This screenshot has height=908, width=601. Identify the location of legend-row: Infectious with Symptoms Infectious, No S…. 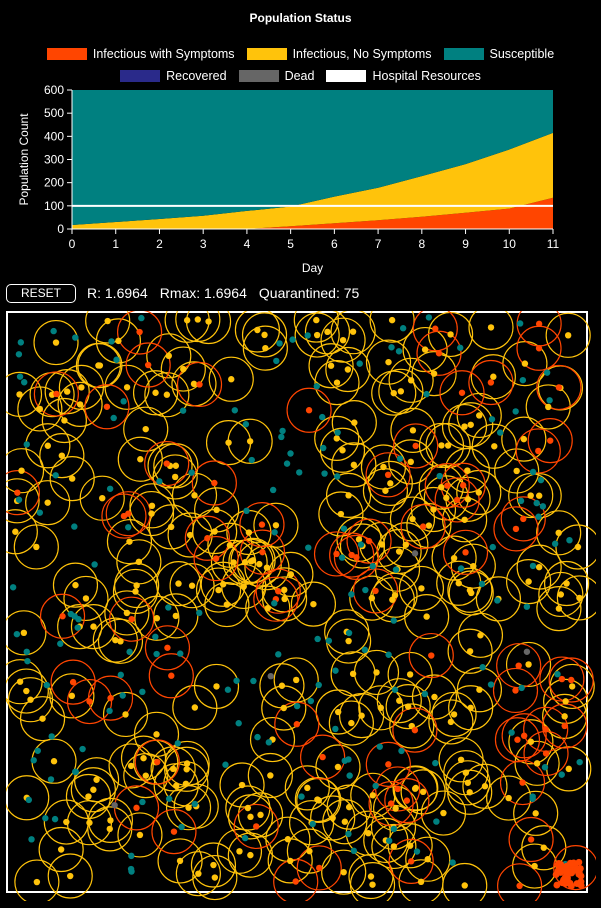
(300, 54).